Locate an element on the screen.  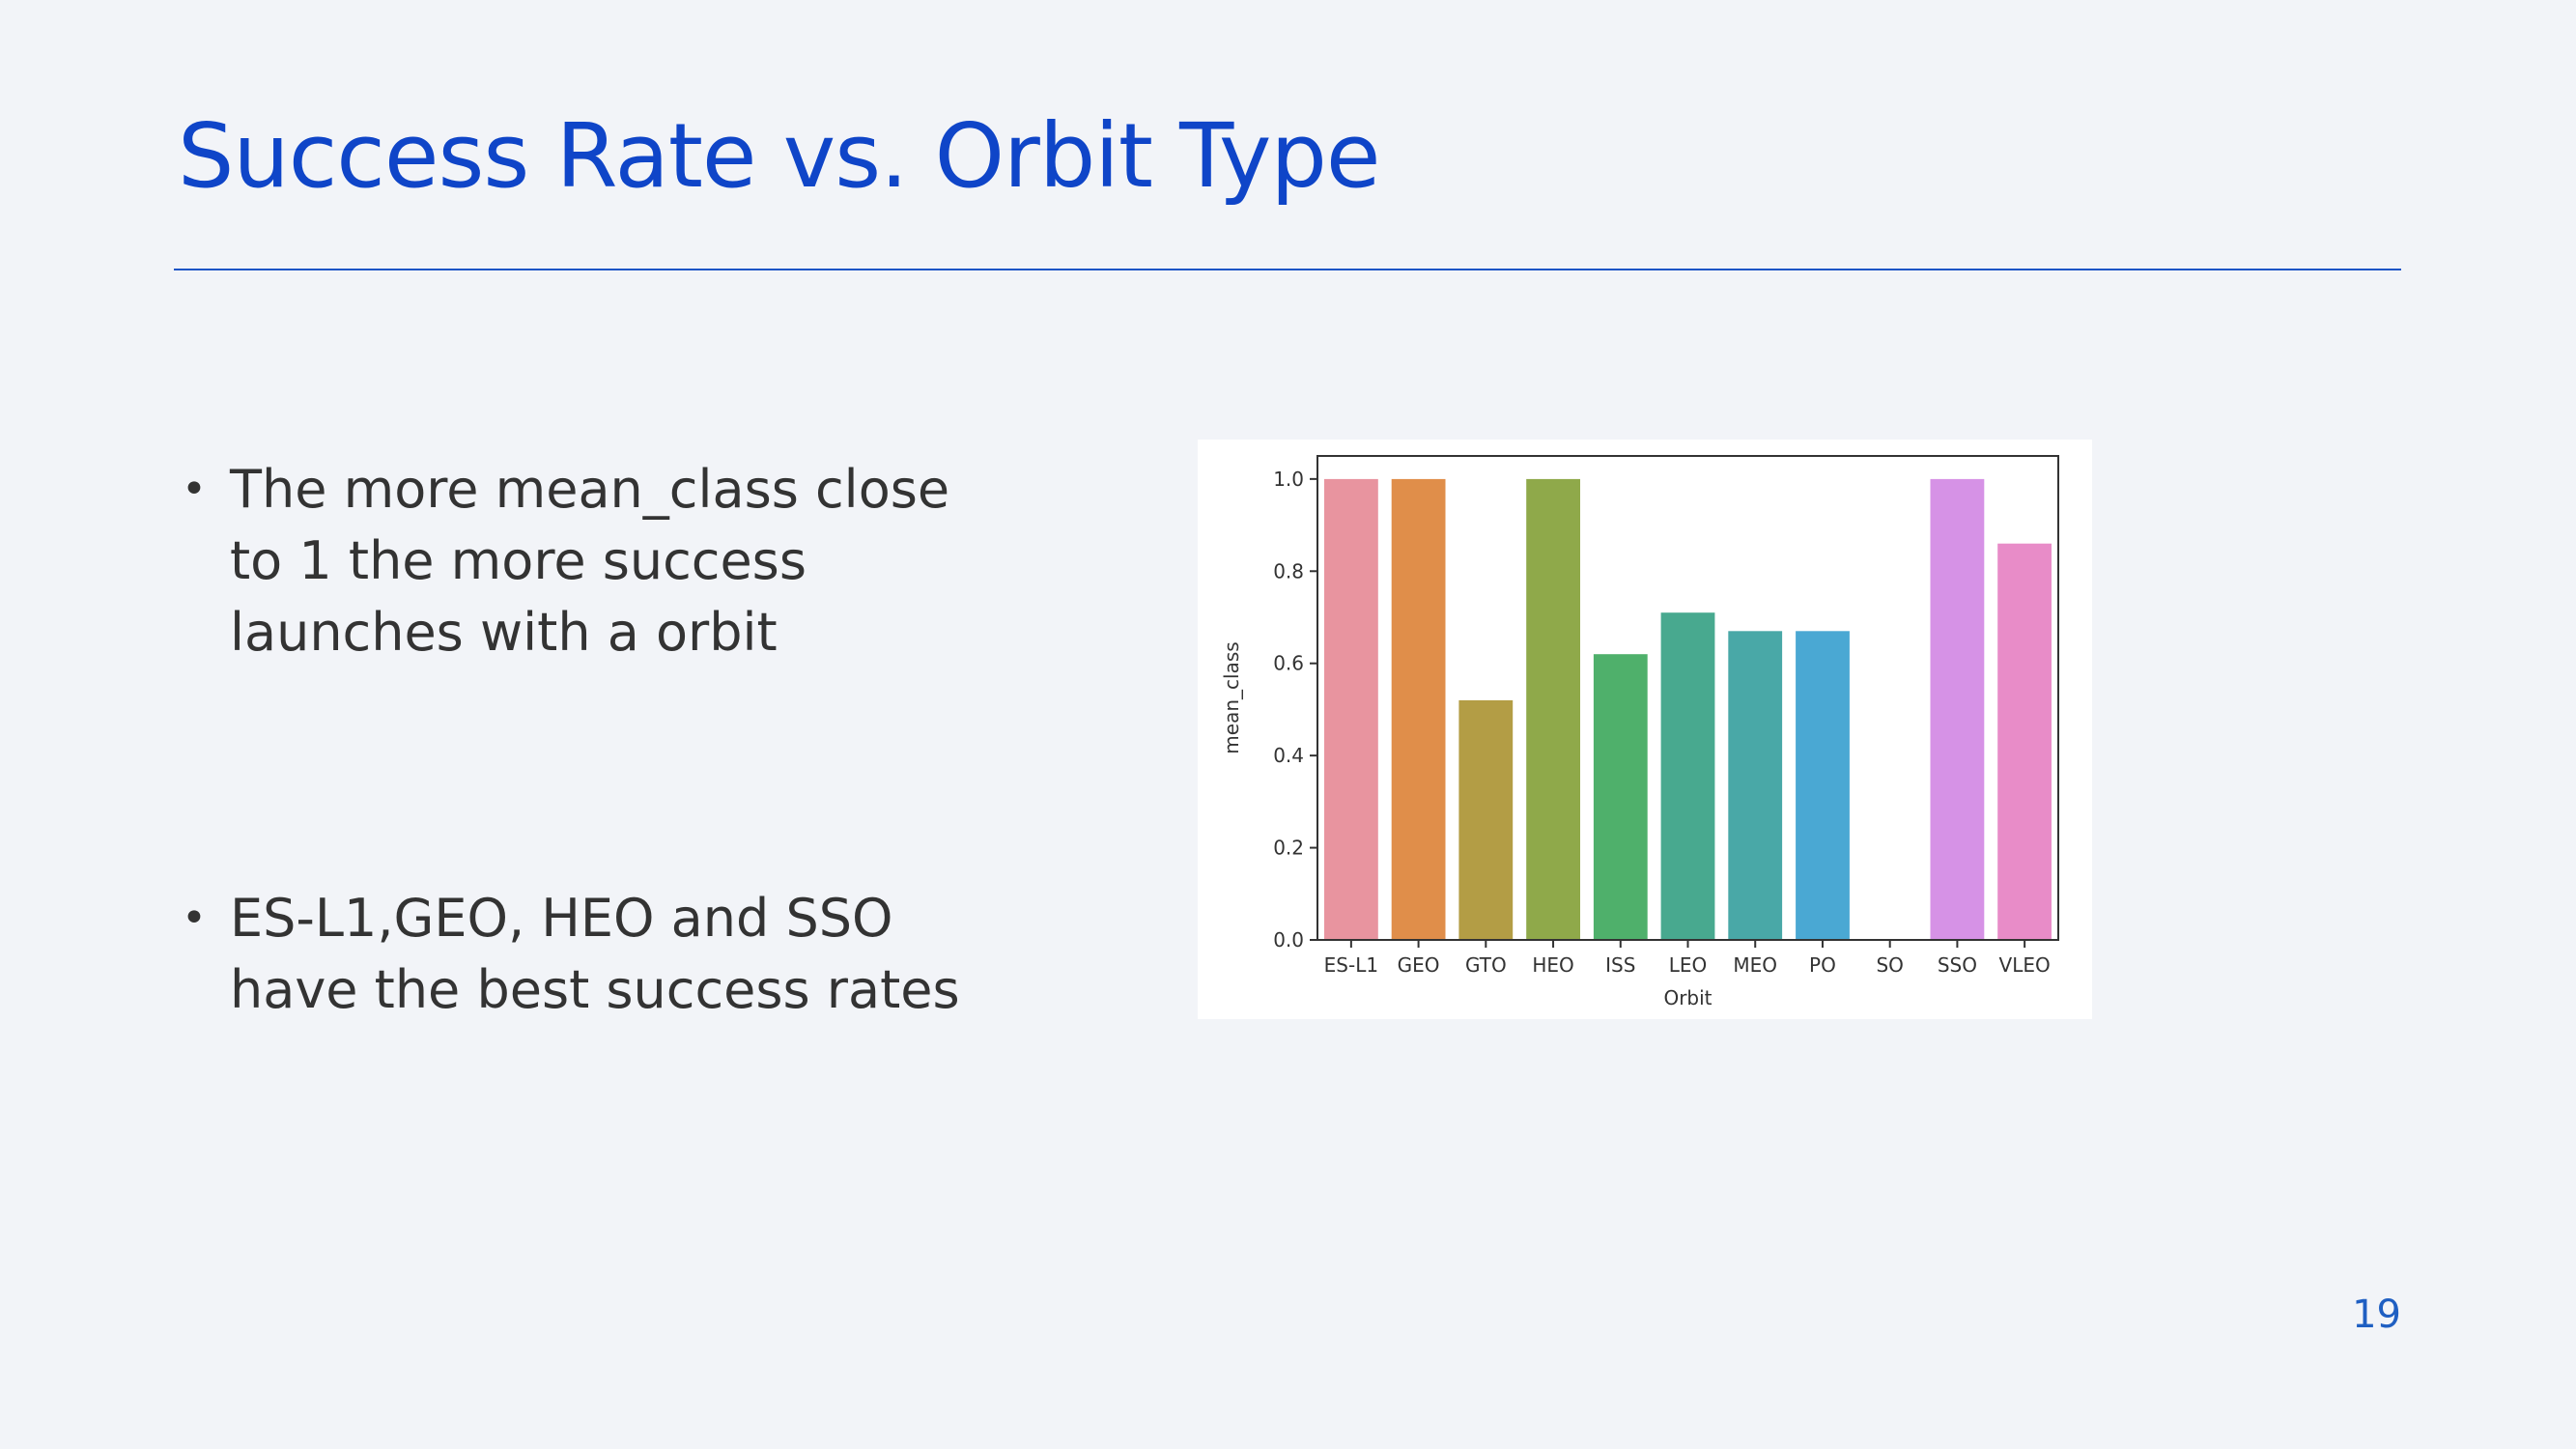
x-tick-label: SO is located at coordinates (1889, 965).